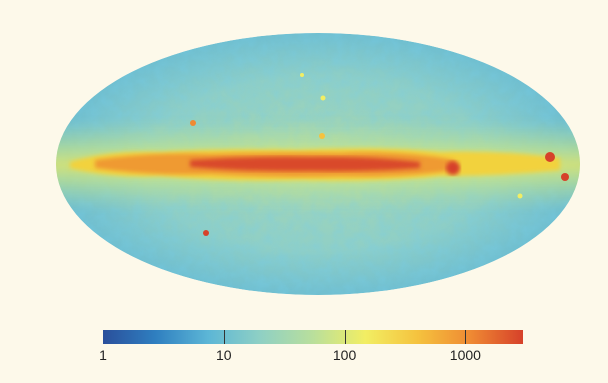 The image size is (608, 383). Describe the element at coordinates (223, 355) in the screenshot. I see `colorbar-tick-label: 10` at that location.